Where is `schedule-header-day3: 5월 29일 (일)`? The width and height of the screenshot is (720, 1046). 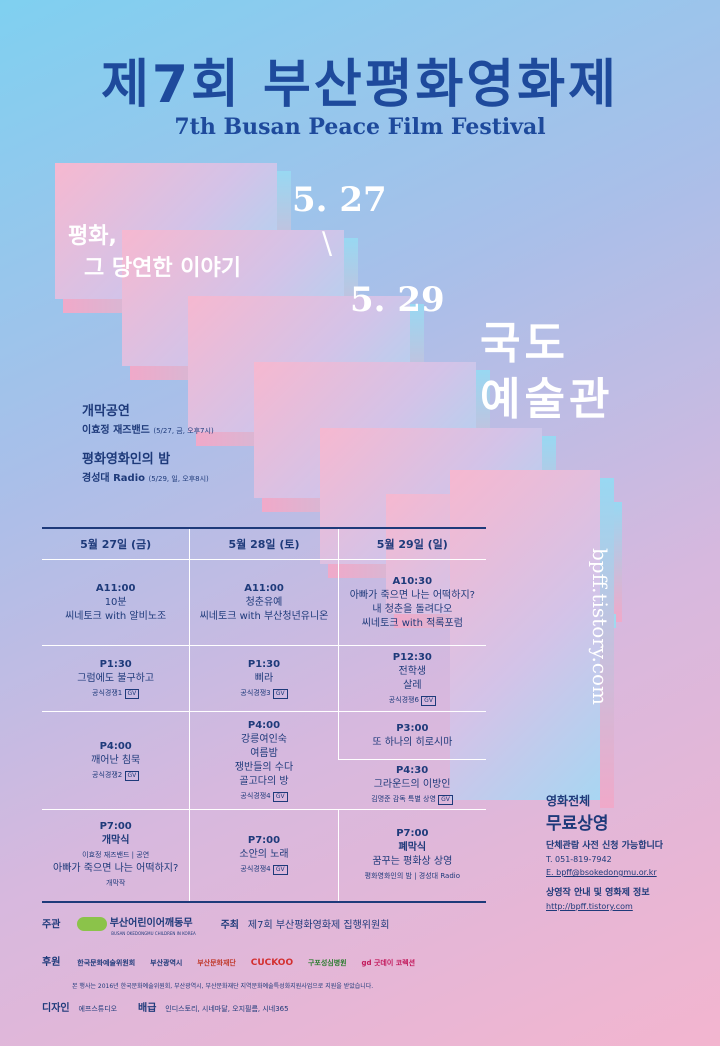
schedule-header-day3: 5월 29일 (일) is located at coordinates (411, 543).